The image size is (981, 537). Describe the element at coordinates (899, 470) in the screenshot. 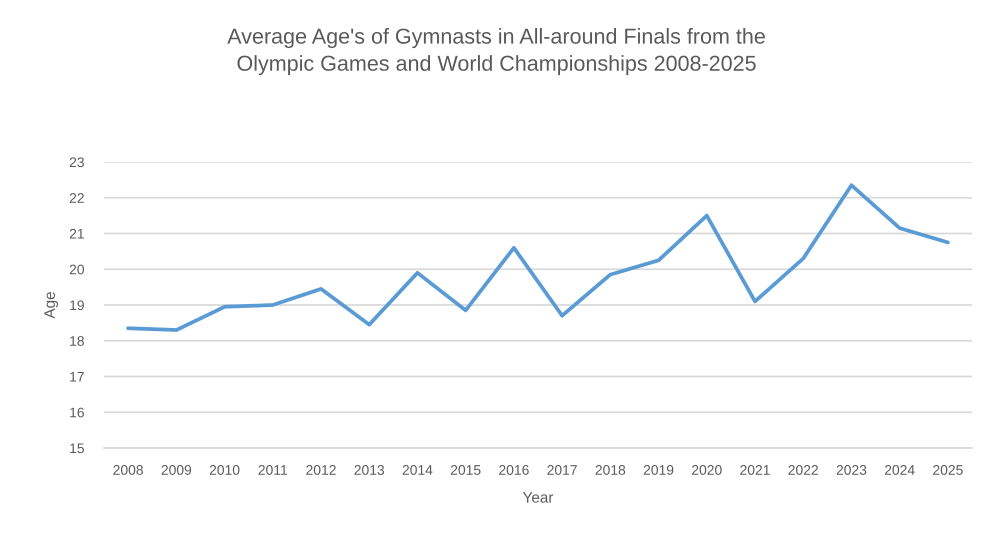

I see `x-tick-label: 2024` at that location.